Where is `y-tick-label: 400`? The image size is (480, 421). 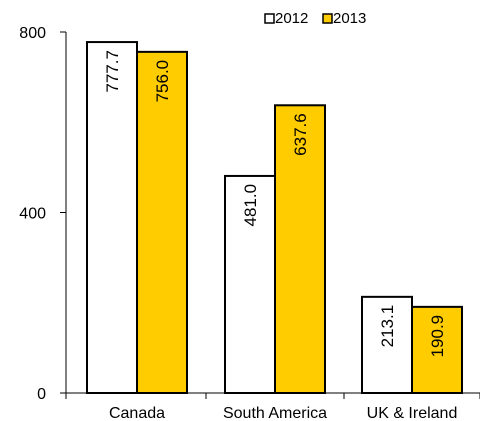
y-tick-label: 400 is located at coordinates (32, 214).